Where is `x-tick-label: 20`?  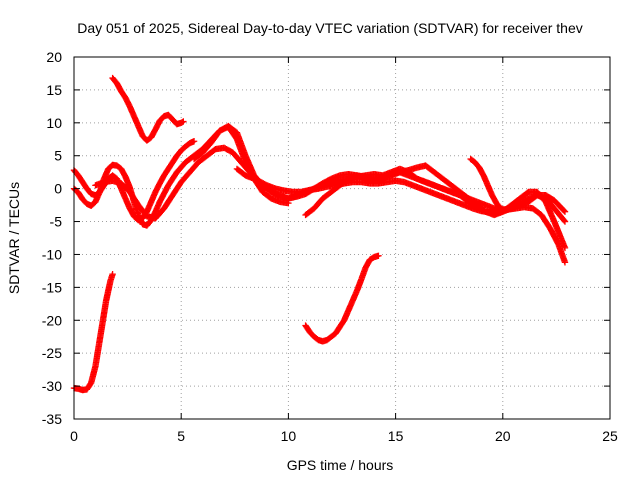 x-tick-label: 20 is located at coordinates (503, 436).